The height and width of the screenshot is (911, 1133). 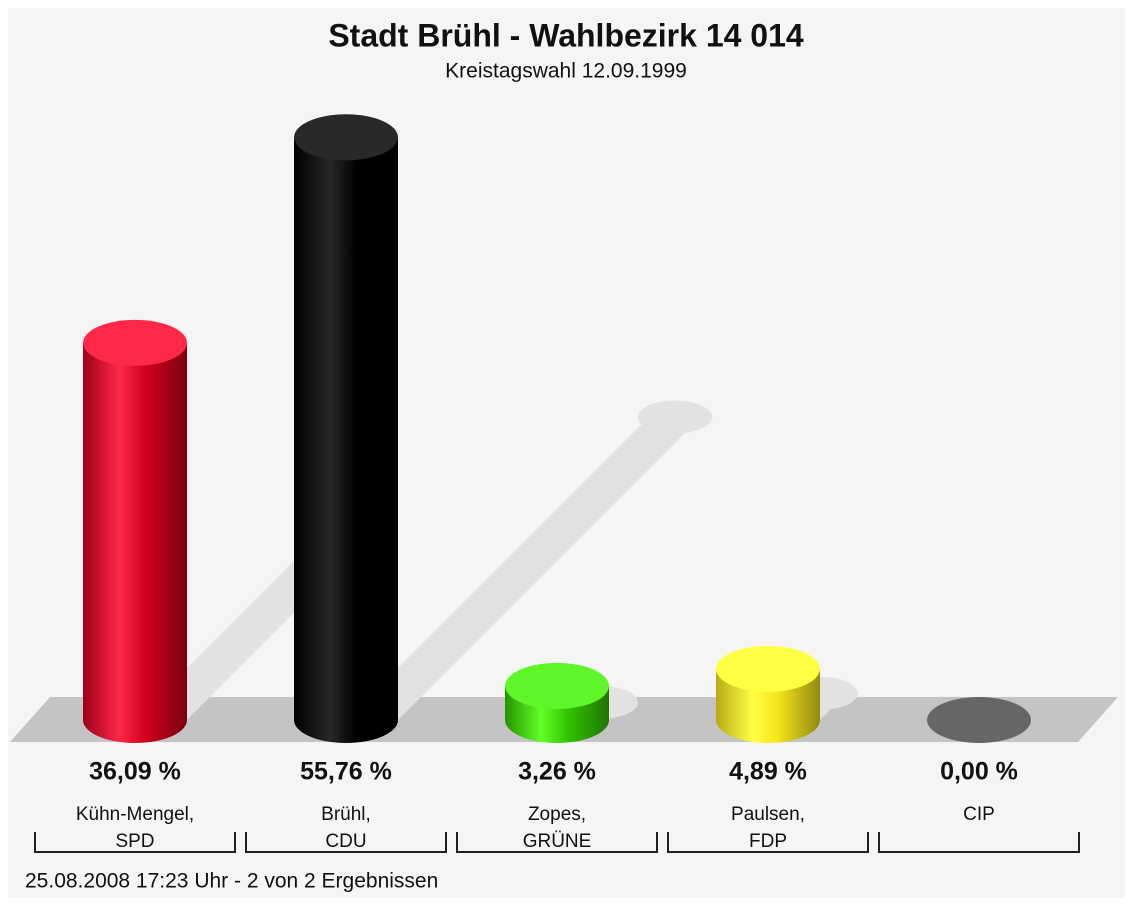 What do you see at coordinates (979, 814) in the screenshot?
I see `x-tick-label: CIP` at bounding box center [979, 814].